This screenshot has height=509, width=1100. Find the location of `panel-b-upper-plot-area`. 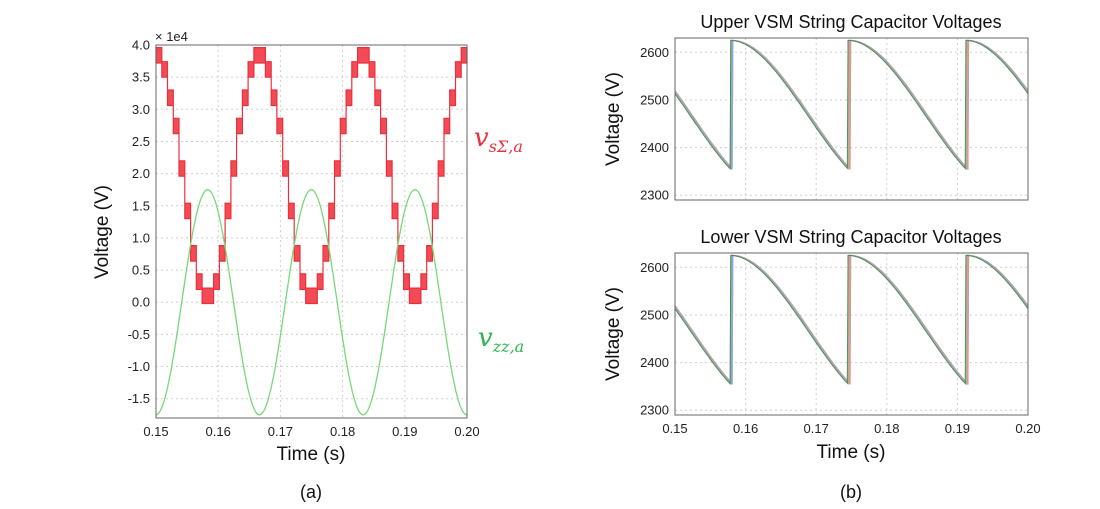

panel-b-upper-plot-area is located at coordinates (851, 105).